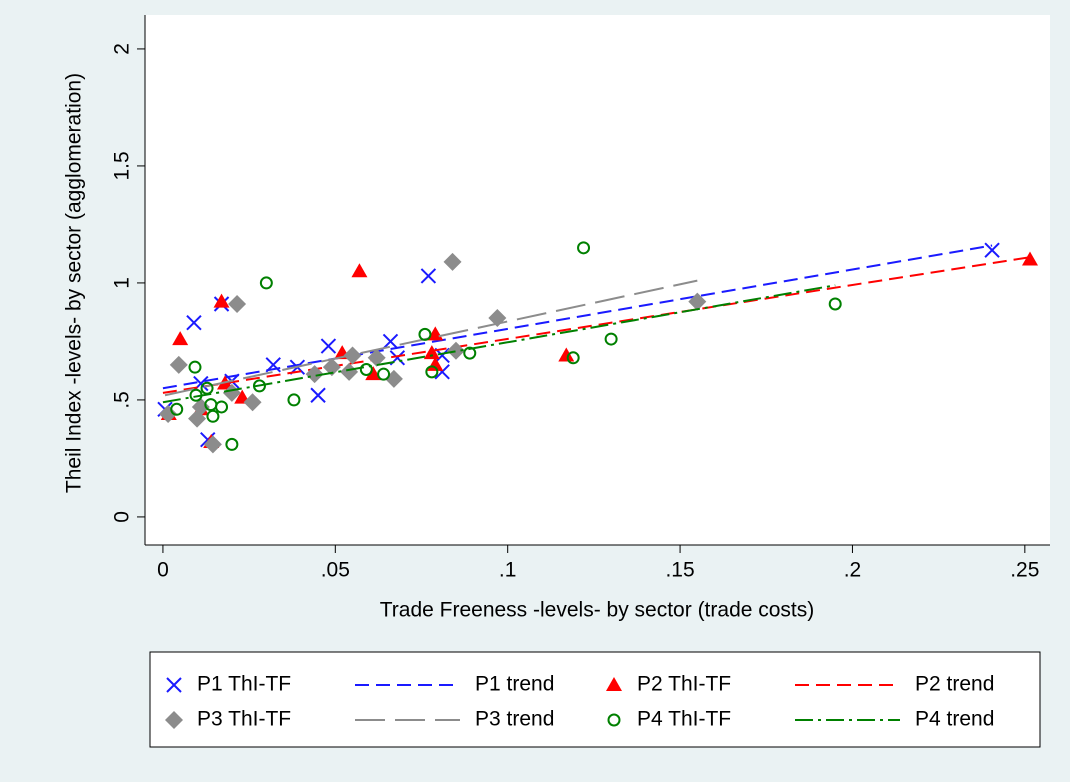  What do you see at coordinates (244, 719) in the screenshot?
I see `legend-label: P3 ThI-TF` at bounding box center [244, 719].